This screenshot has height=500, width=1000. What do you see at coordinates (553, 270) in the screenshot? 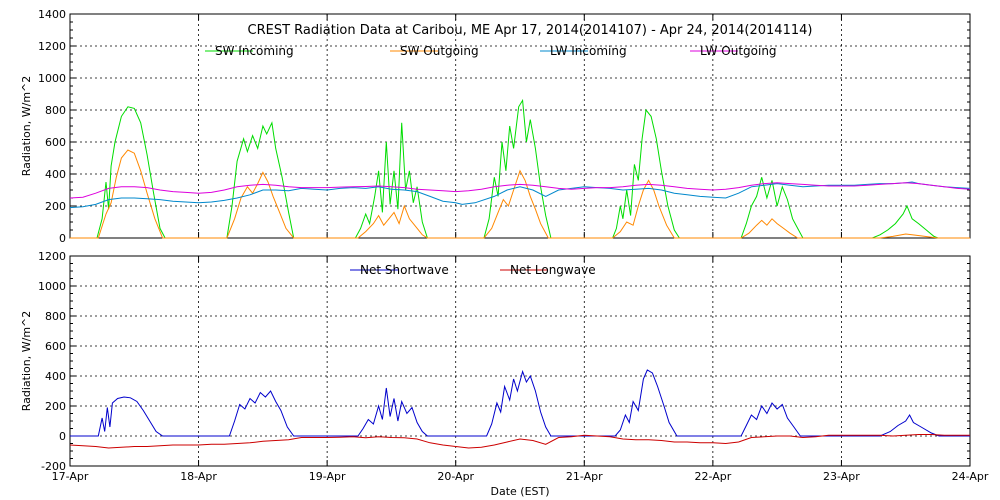
I see `legend-label: Net Longwave` at bounding box center [553, 270].